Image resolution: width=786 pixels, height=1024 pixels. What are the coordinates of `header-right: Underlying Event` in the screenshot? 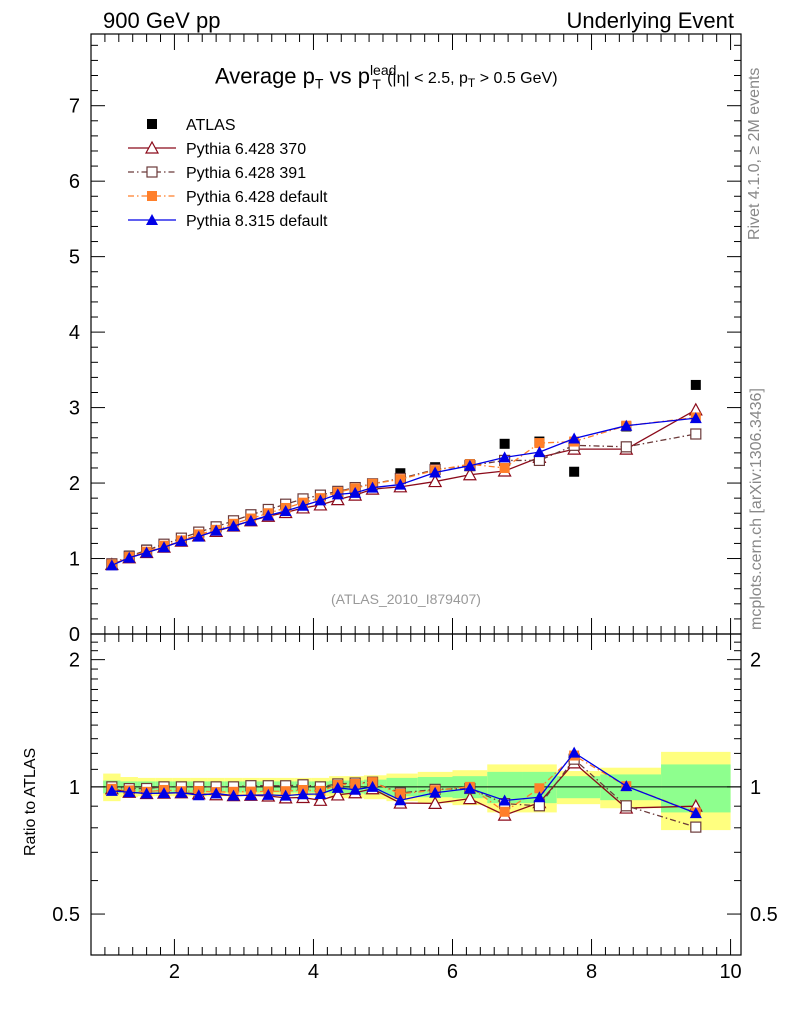 It's located at (650, 20).